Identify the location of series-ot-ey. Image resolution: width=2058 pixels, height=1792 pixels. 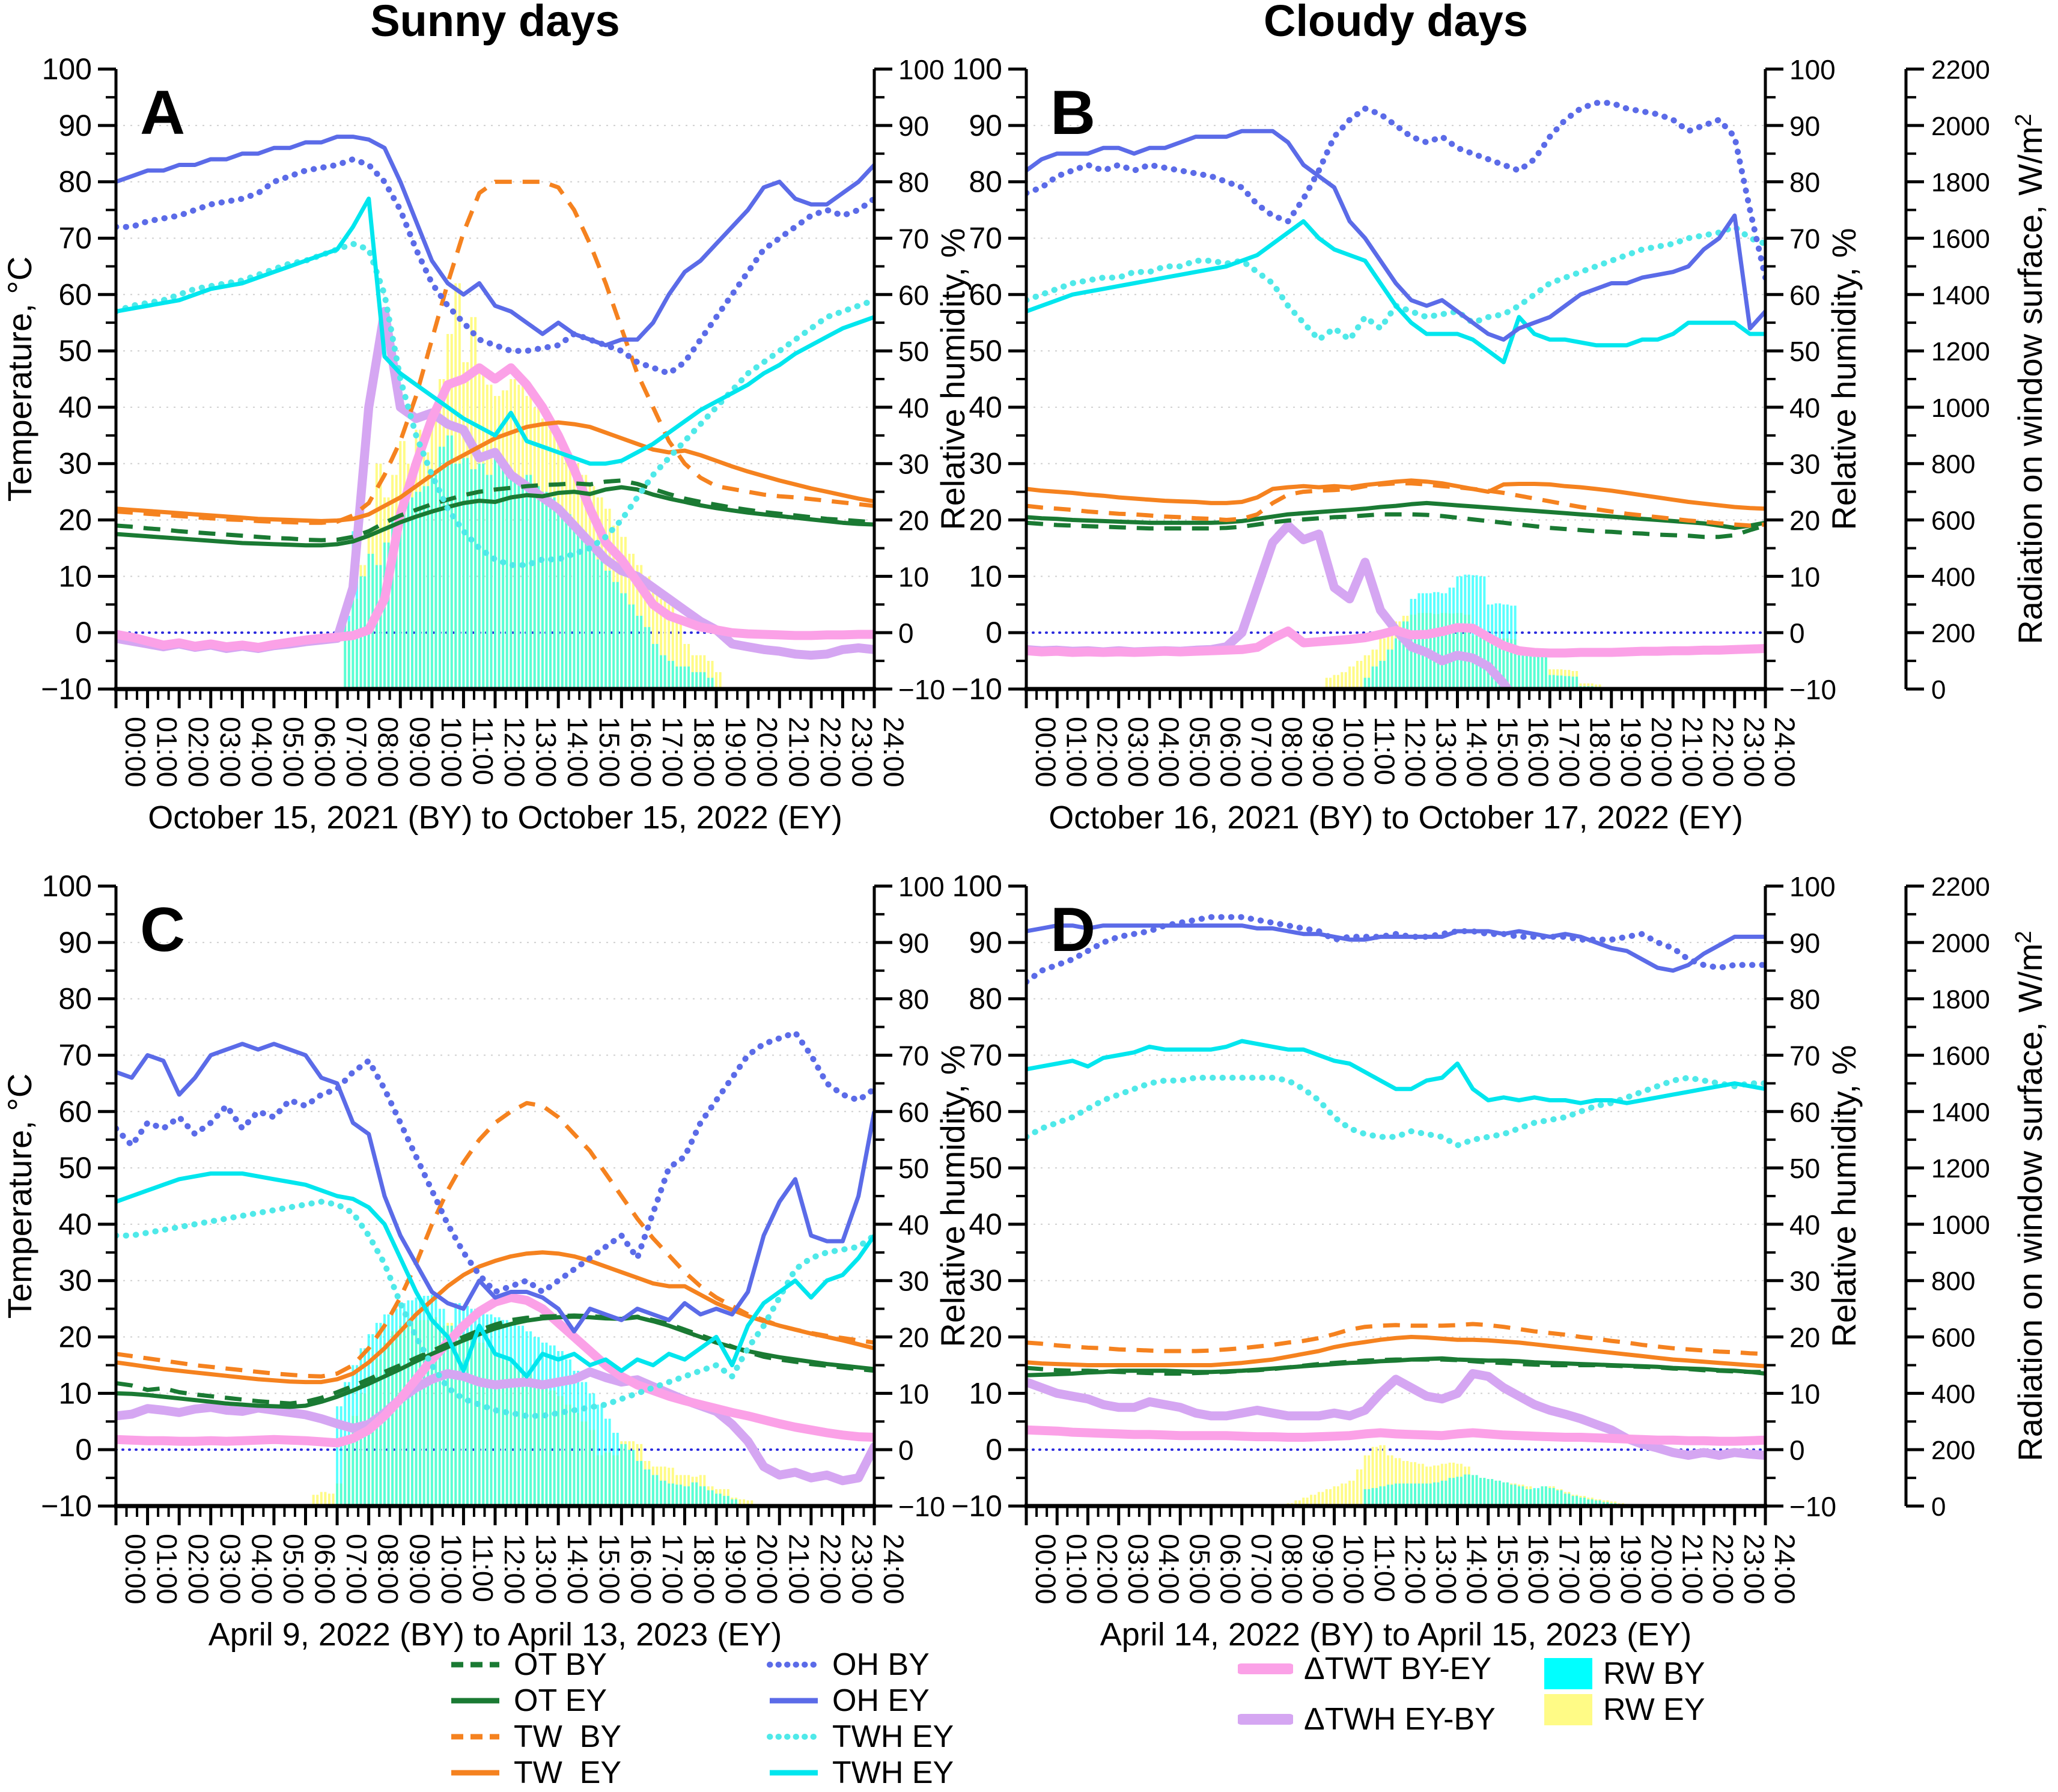
(1395, 515).